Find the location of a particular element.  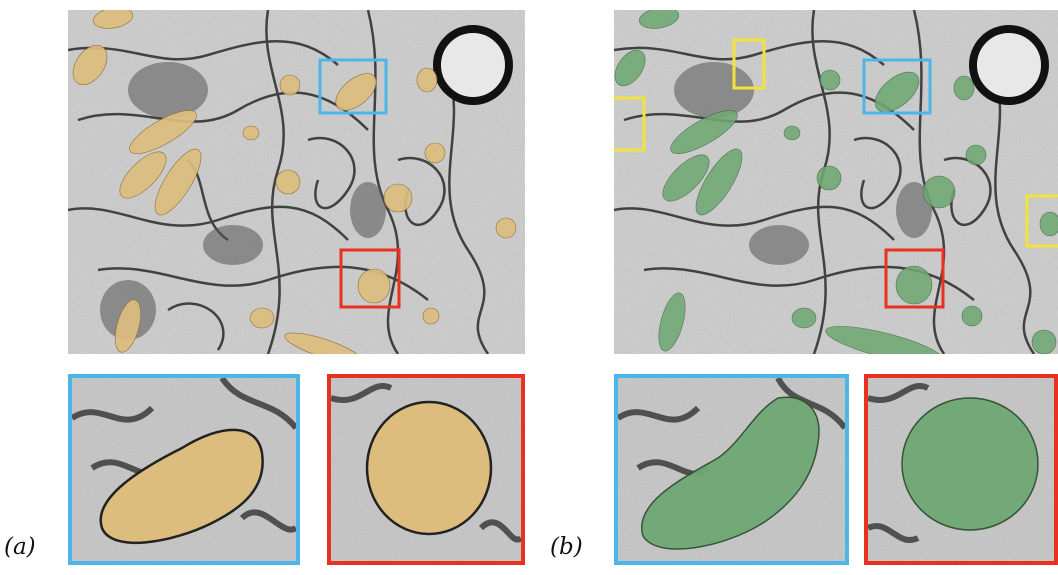

zoom-blue-a is located at coordinates (184, 469).